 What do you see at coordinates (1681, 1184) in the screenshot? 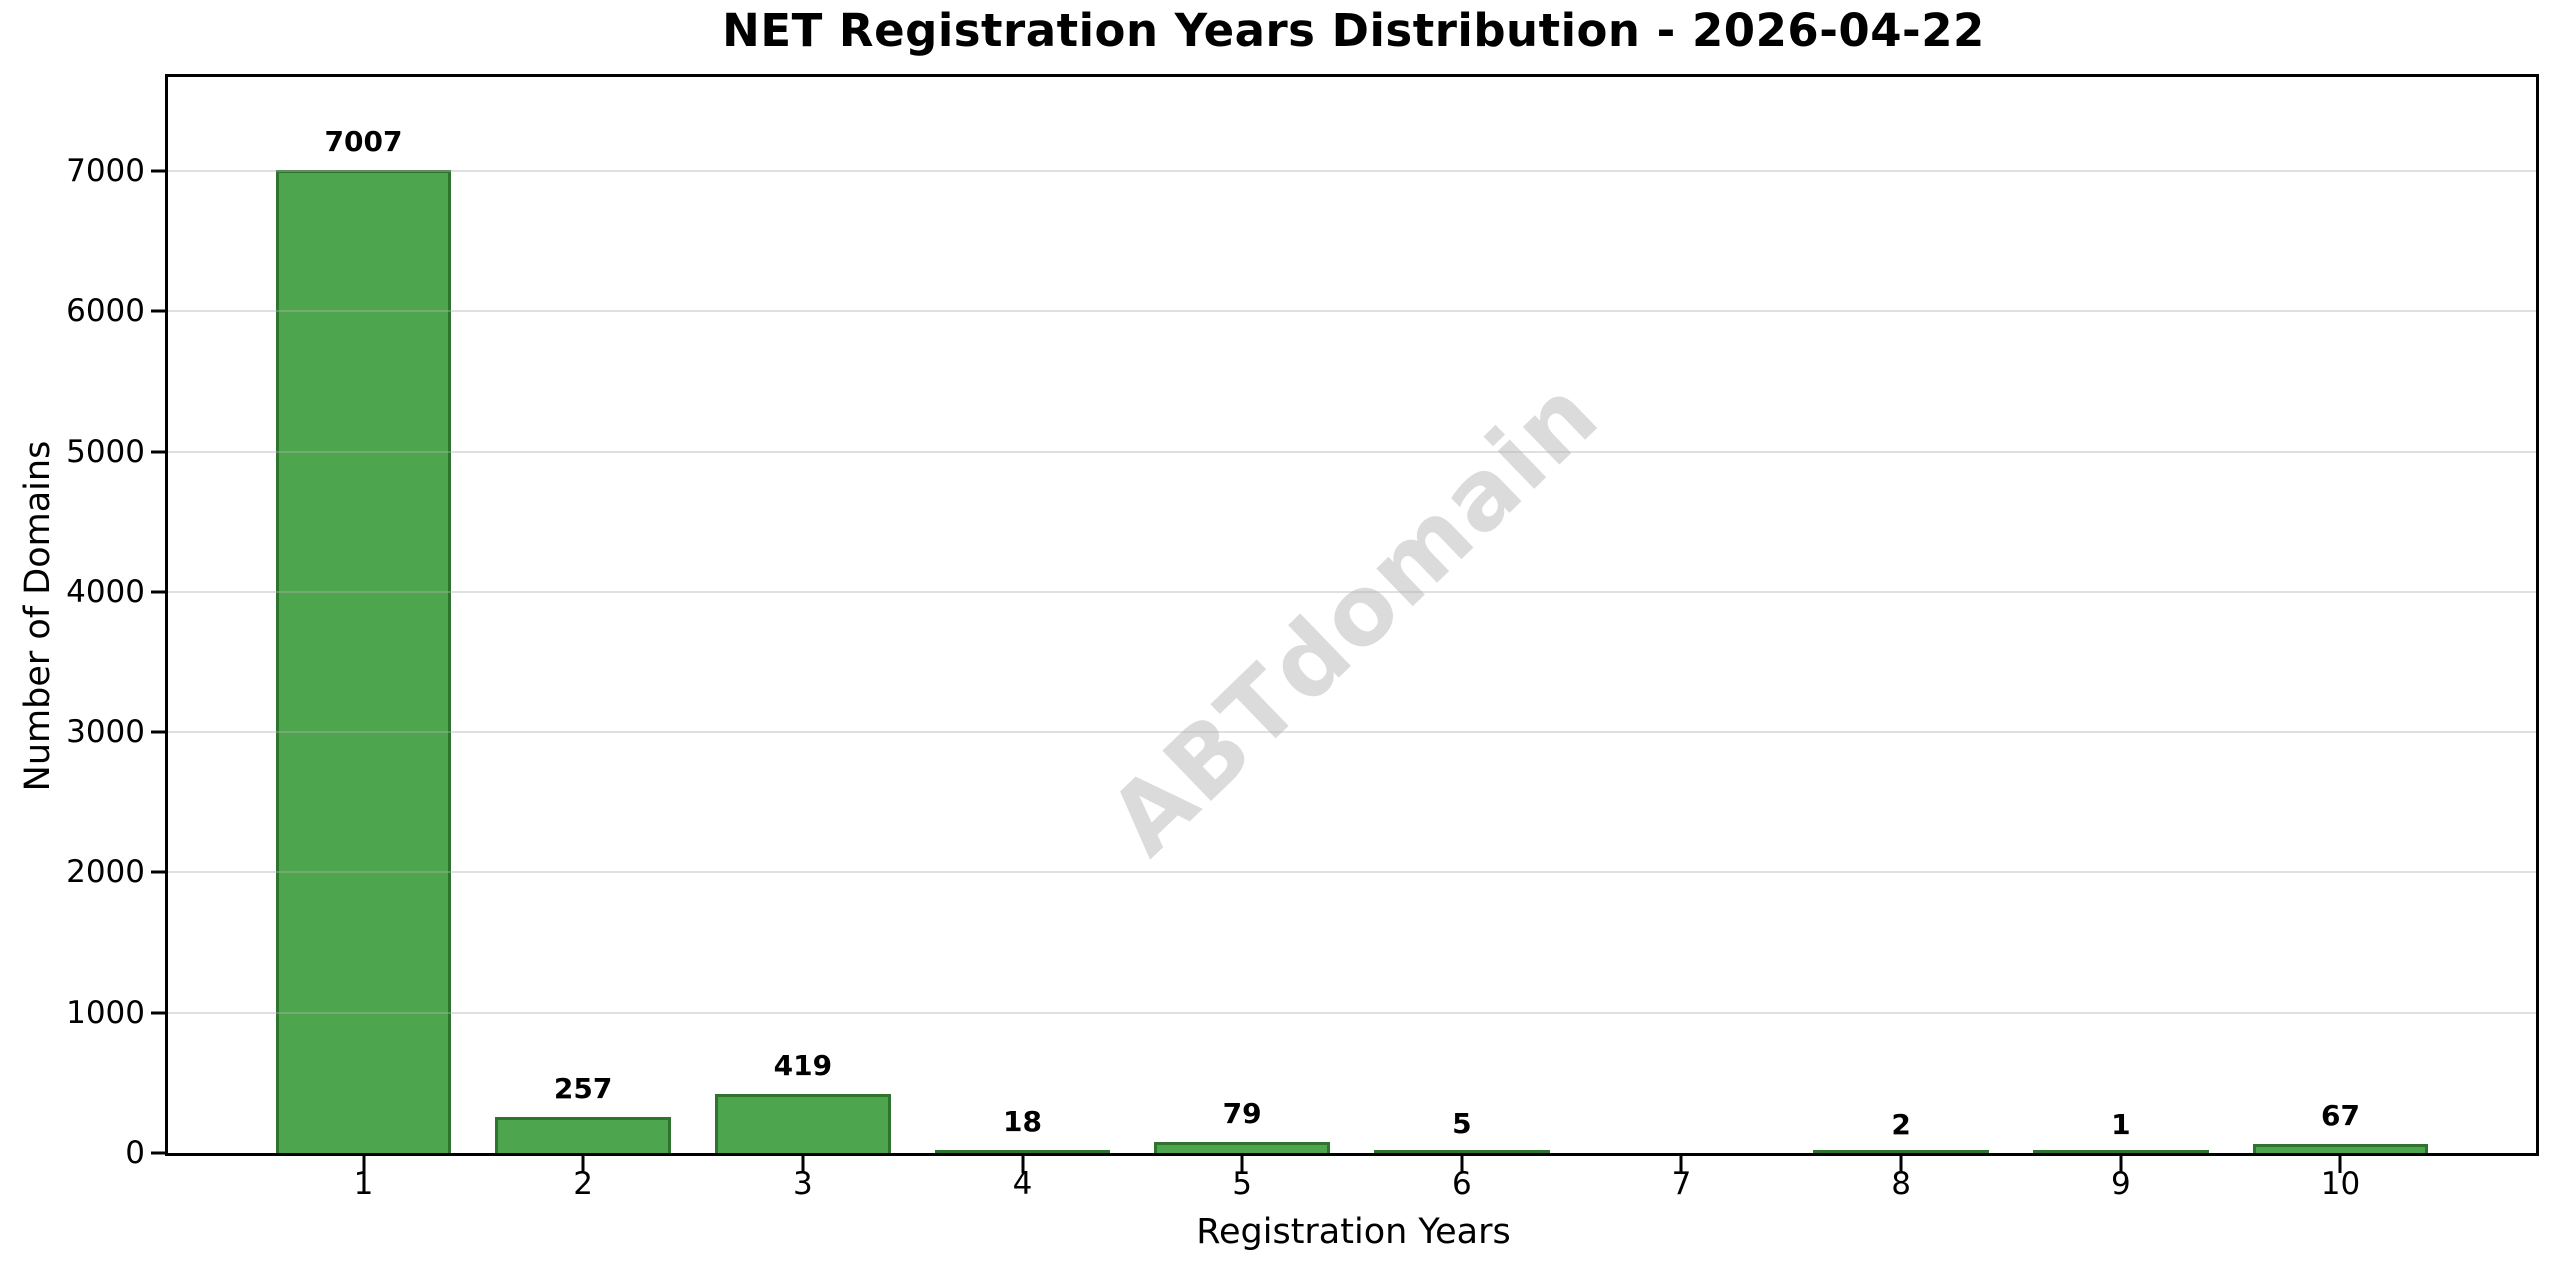
I see `x-tick-label: 7` at bounding box center [1681, 1184].